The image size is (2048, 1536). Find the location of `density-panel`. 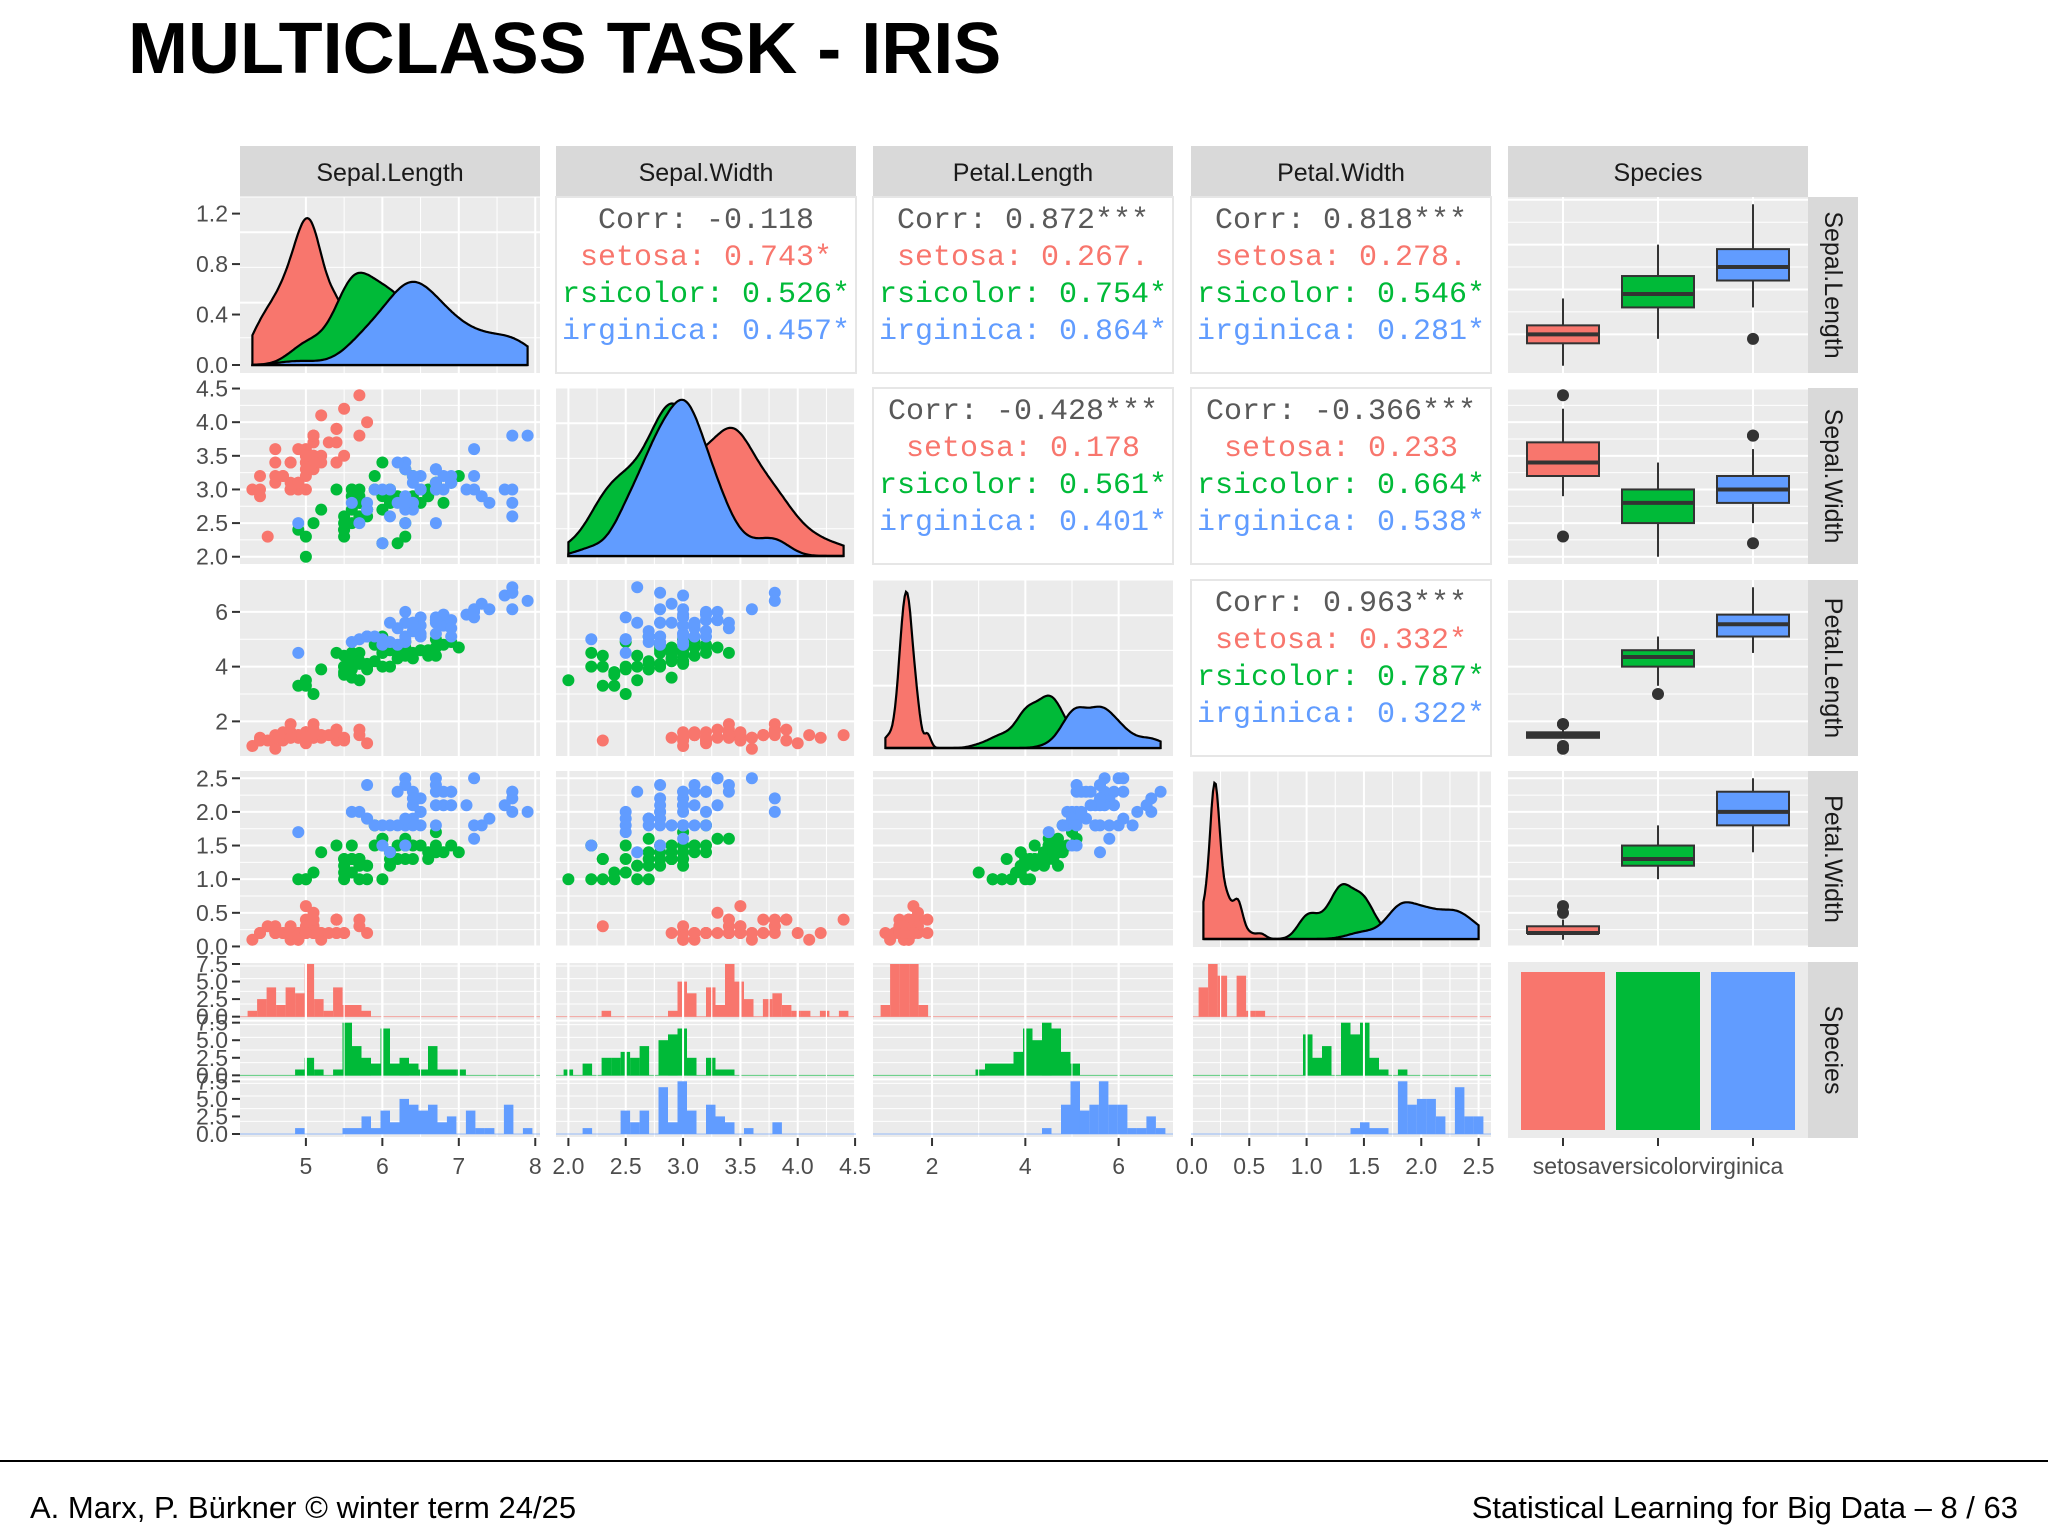

density-panel is located at coordinates (1340, 858).